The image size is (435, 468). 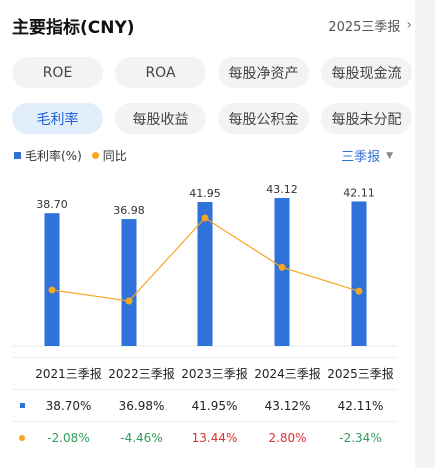 I want to click on period-select-label: 三季报, so click(x=361, y=157).